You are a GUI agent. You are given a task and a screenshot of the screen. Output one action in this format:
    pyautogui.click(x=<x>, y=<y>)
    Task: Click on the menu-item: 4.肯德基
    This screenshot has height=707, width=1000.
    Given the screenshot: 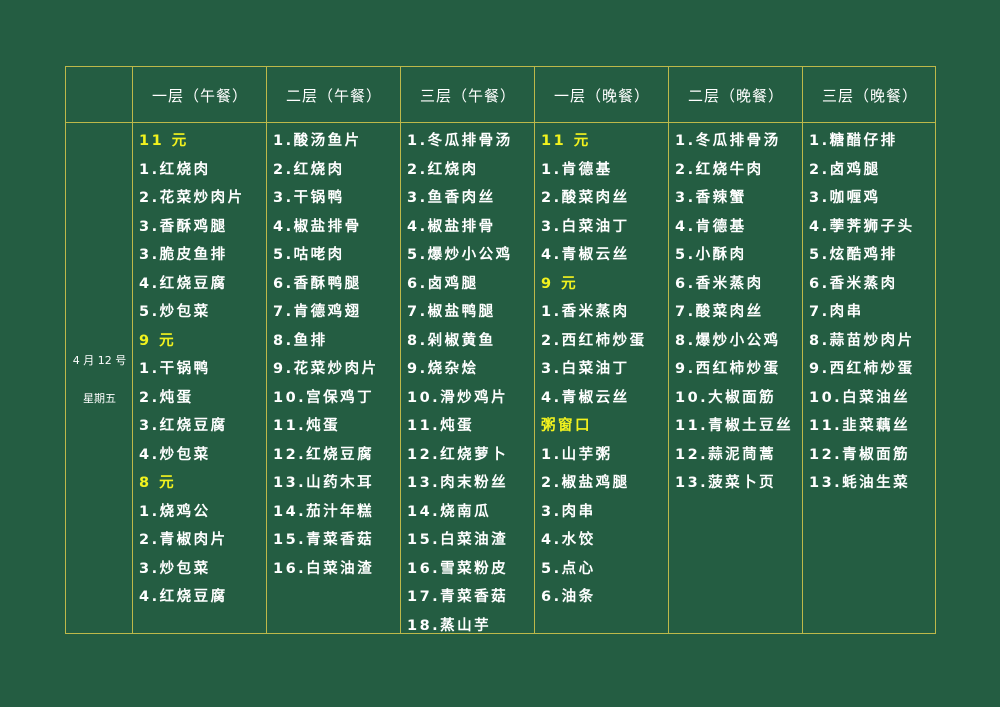 What is the action you would take?
    pyautogui.click(x=711, y=226)
    